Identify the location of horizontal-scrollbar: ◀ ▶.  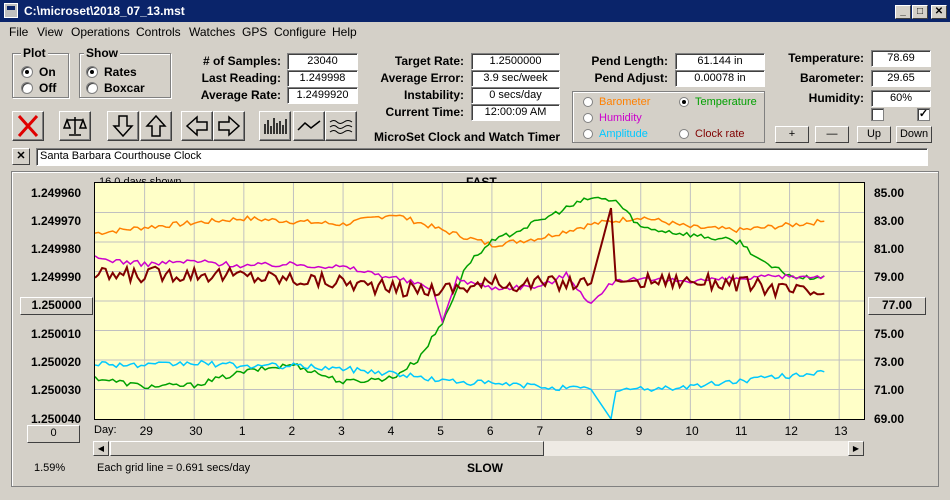
(478, 448).